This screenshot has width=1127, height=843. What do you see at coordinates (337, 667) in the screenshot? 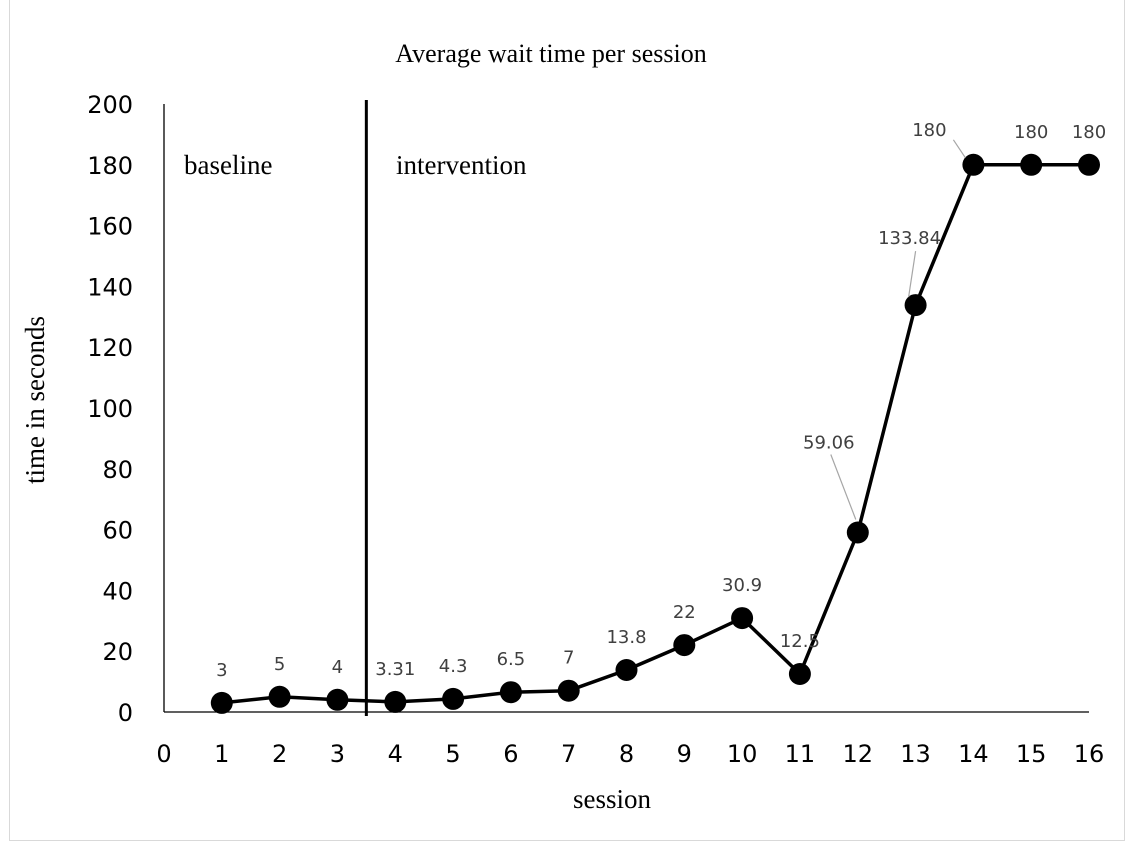
I see `data-label: 4` at bounding box center [337, 667].